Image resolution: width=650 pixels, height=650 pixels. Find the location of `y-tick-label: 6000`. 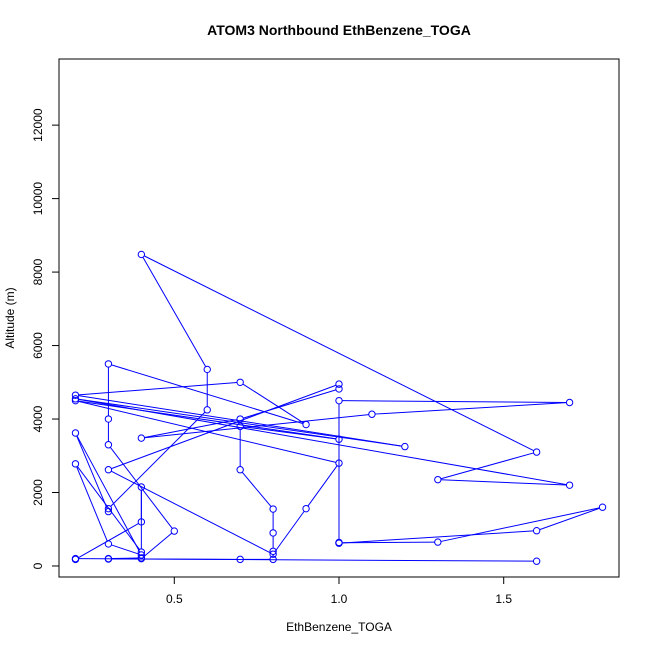

y-tick-label: 6000 is located at coordinates (38, 345).